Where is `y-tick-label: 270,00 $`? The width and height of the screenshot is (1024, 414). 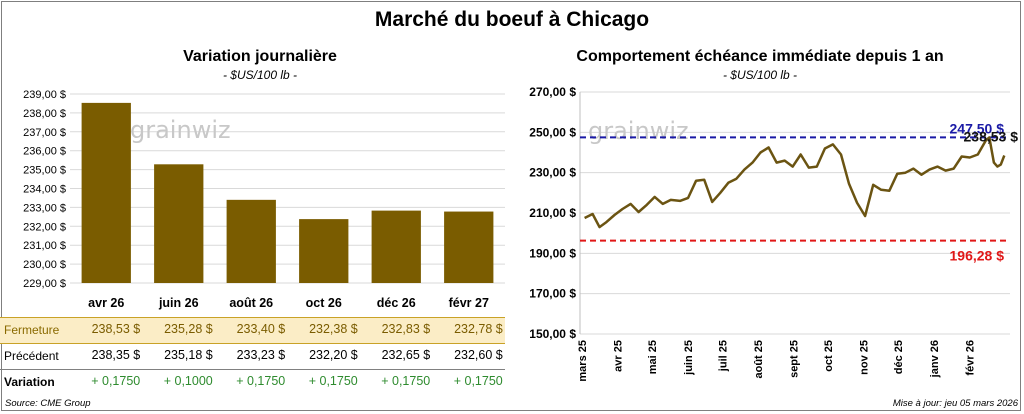
y-tick-label: 270,00 $ is located at coordinates (552, 92).